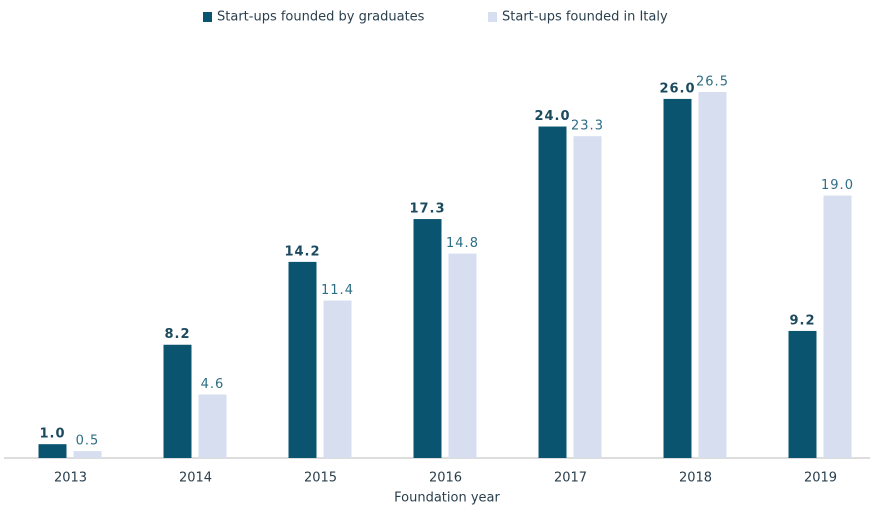  What do you see at coordinates (52, 434) in the screenshot?
I see `data-label: 1.0` at bounding box center [52, 434].